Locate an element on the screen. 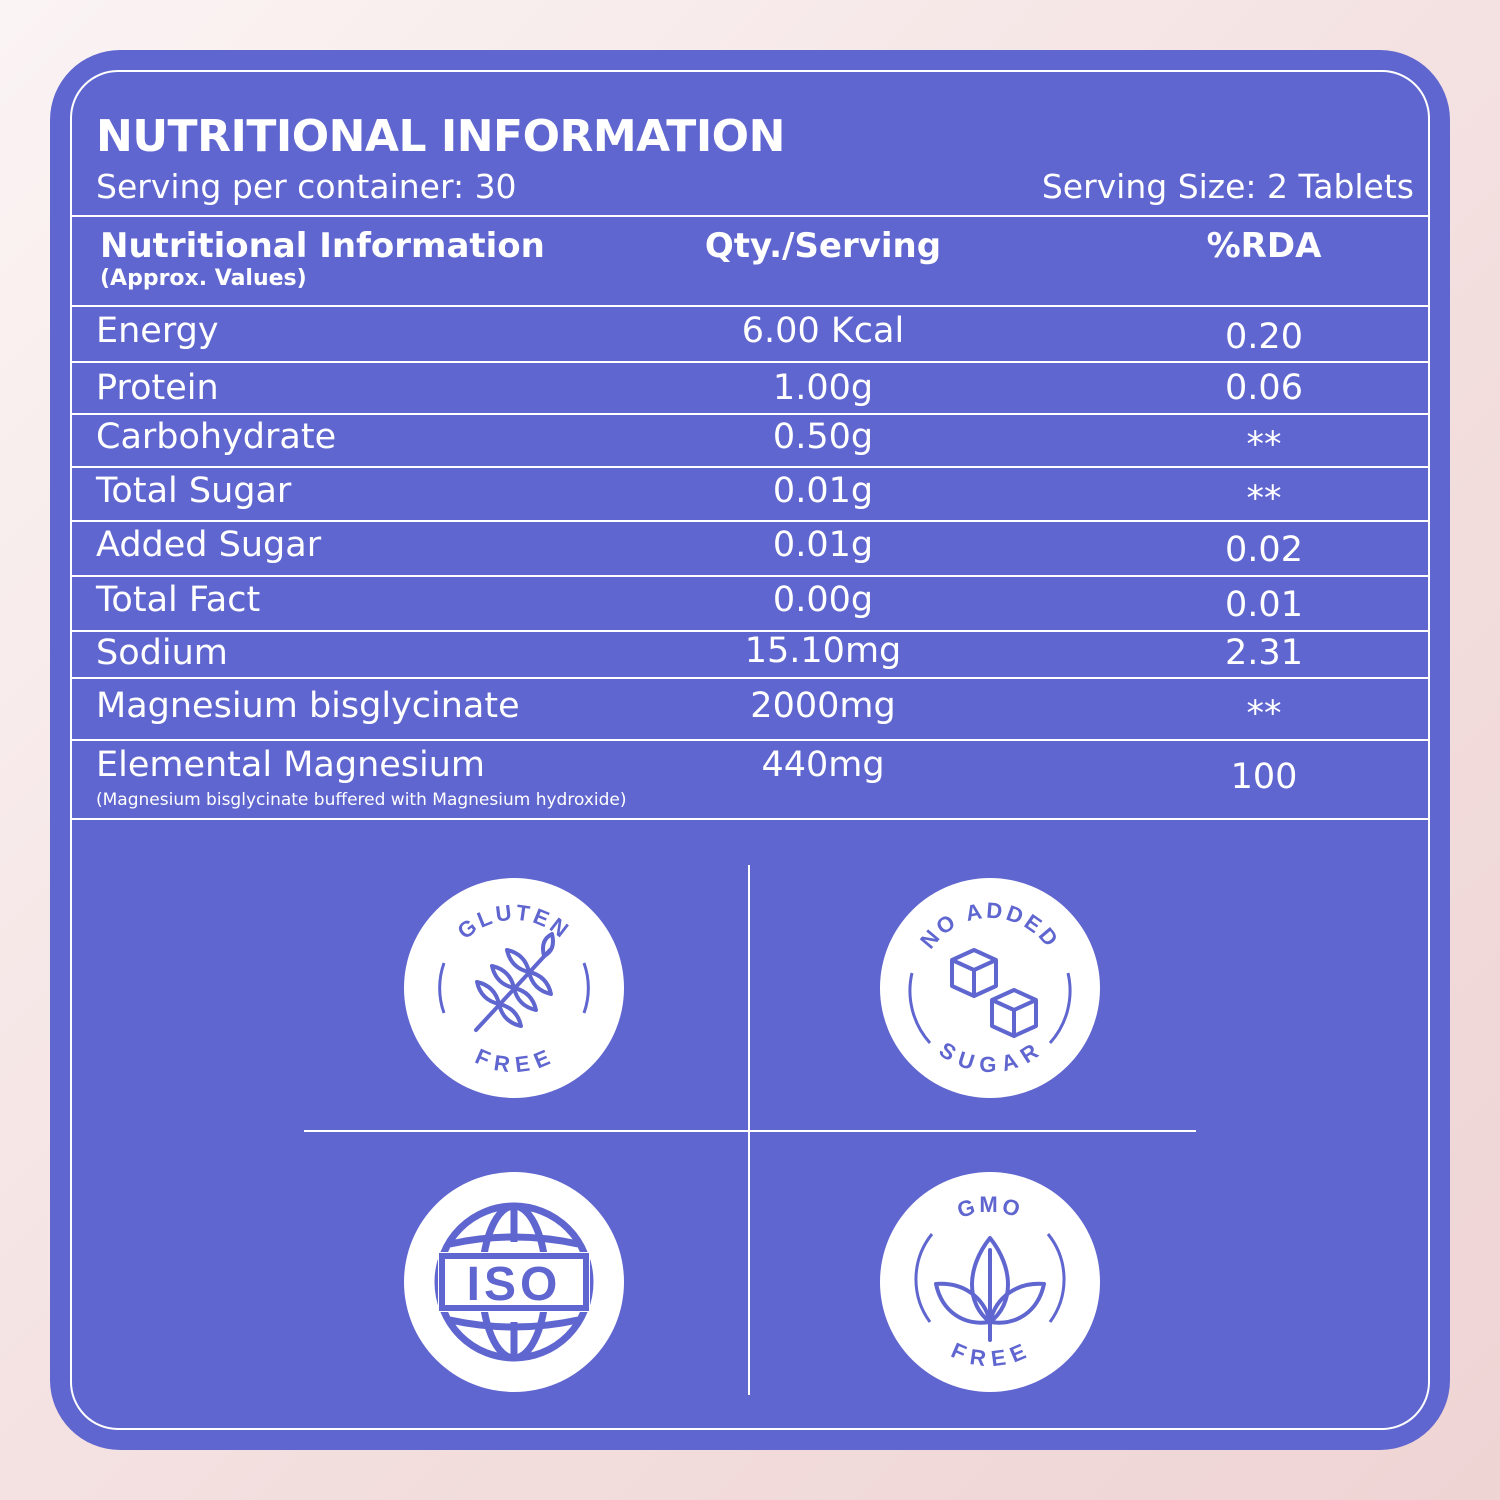  table-row-total-fat-name: Total Fact is located at coordinates (178, 600).